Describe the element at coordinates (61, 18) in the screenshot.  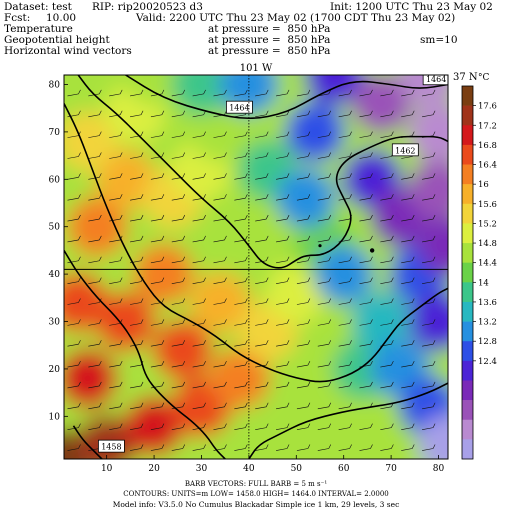
I see `fcst-value: 10.00` at that location.